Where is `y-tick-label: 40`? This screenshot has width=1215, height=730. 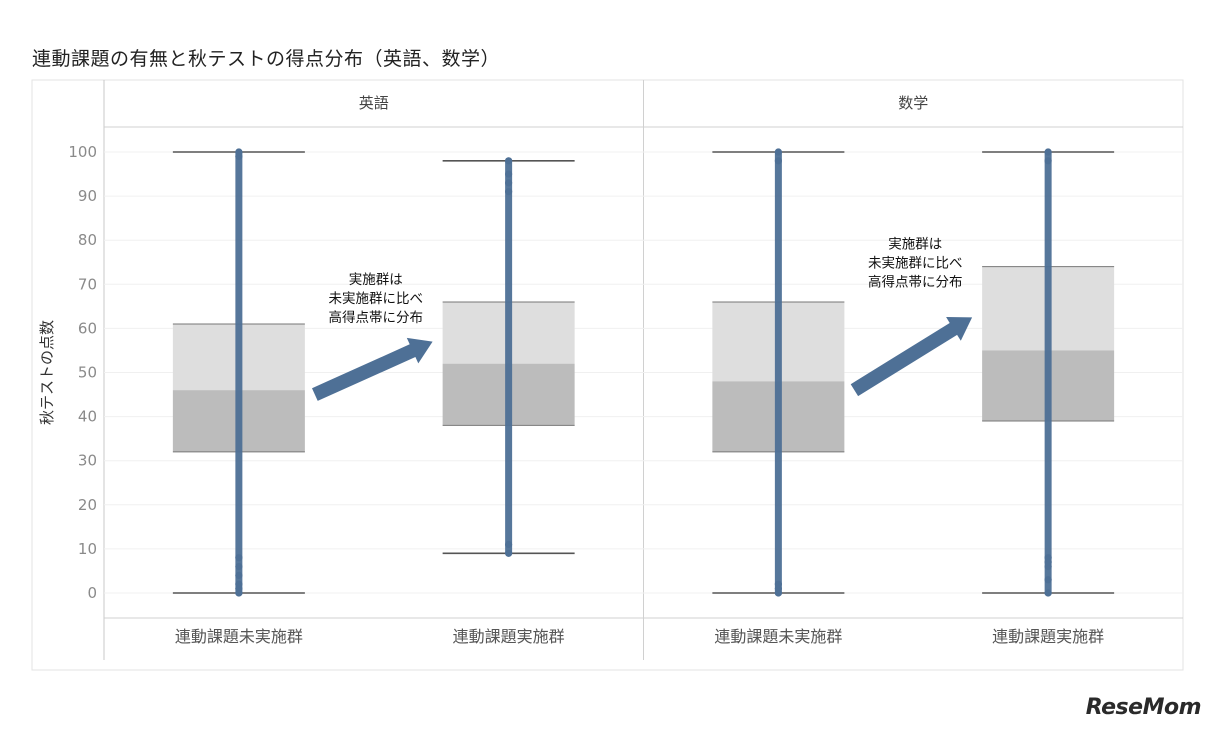
y-tick-label: 40 is located at coordinates (87, 417).